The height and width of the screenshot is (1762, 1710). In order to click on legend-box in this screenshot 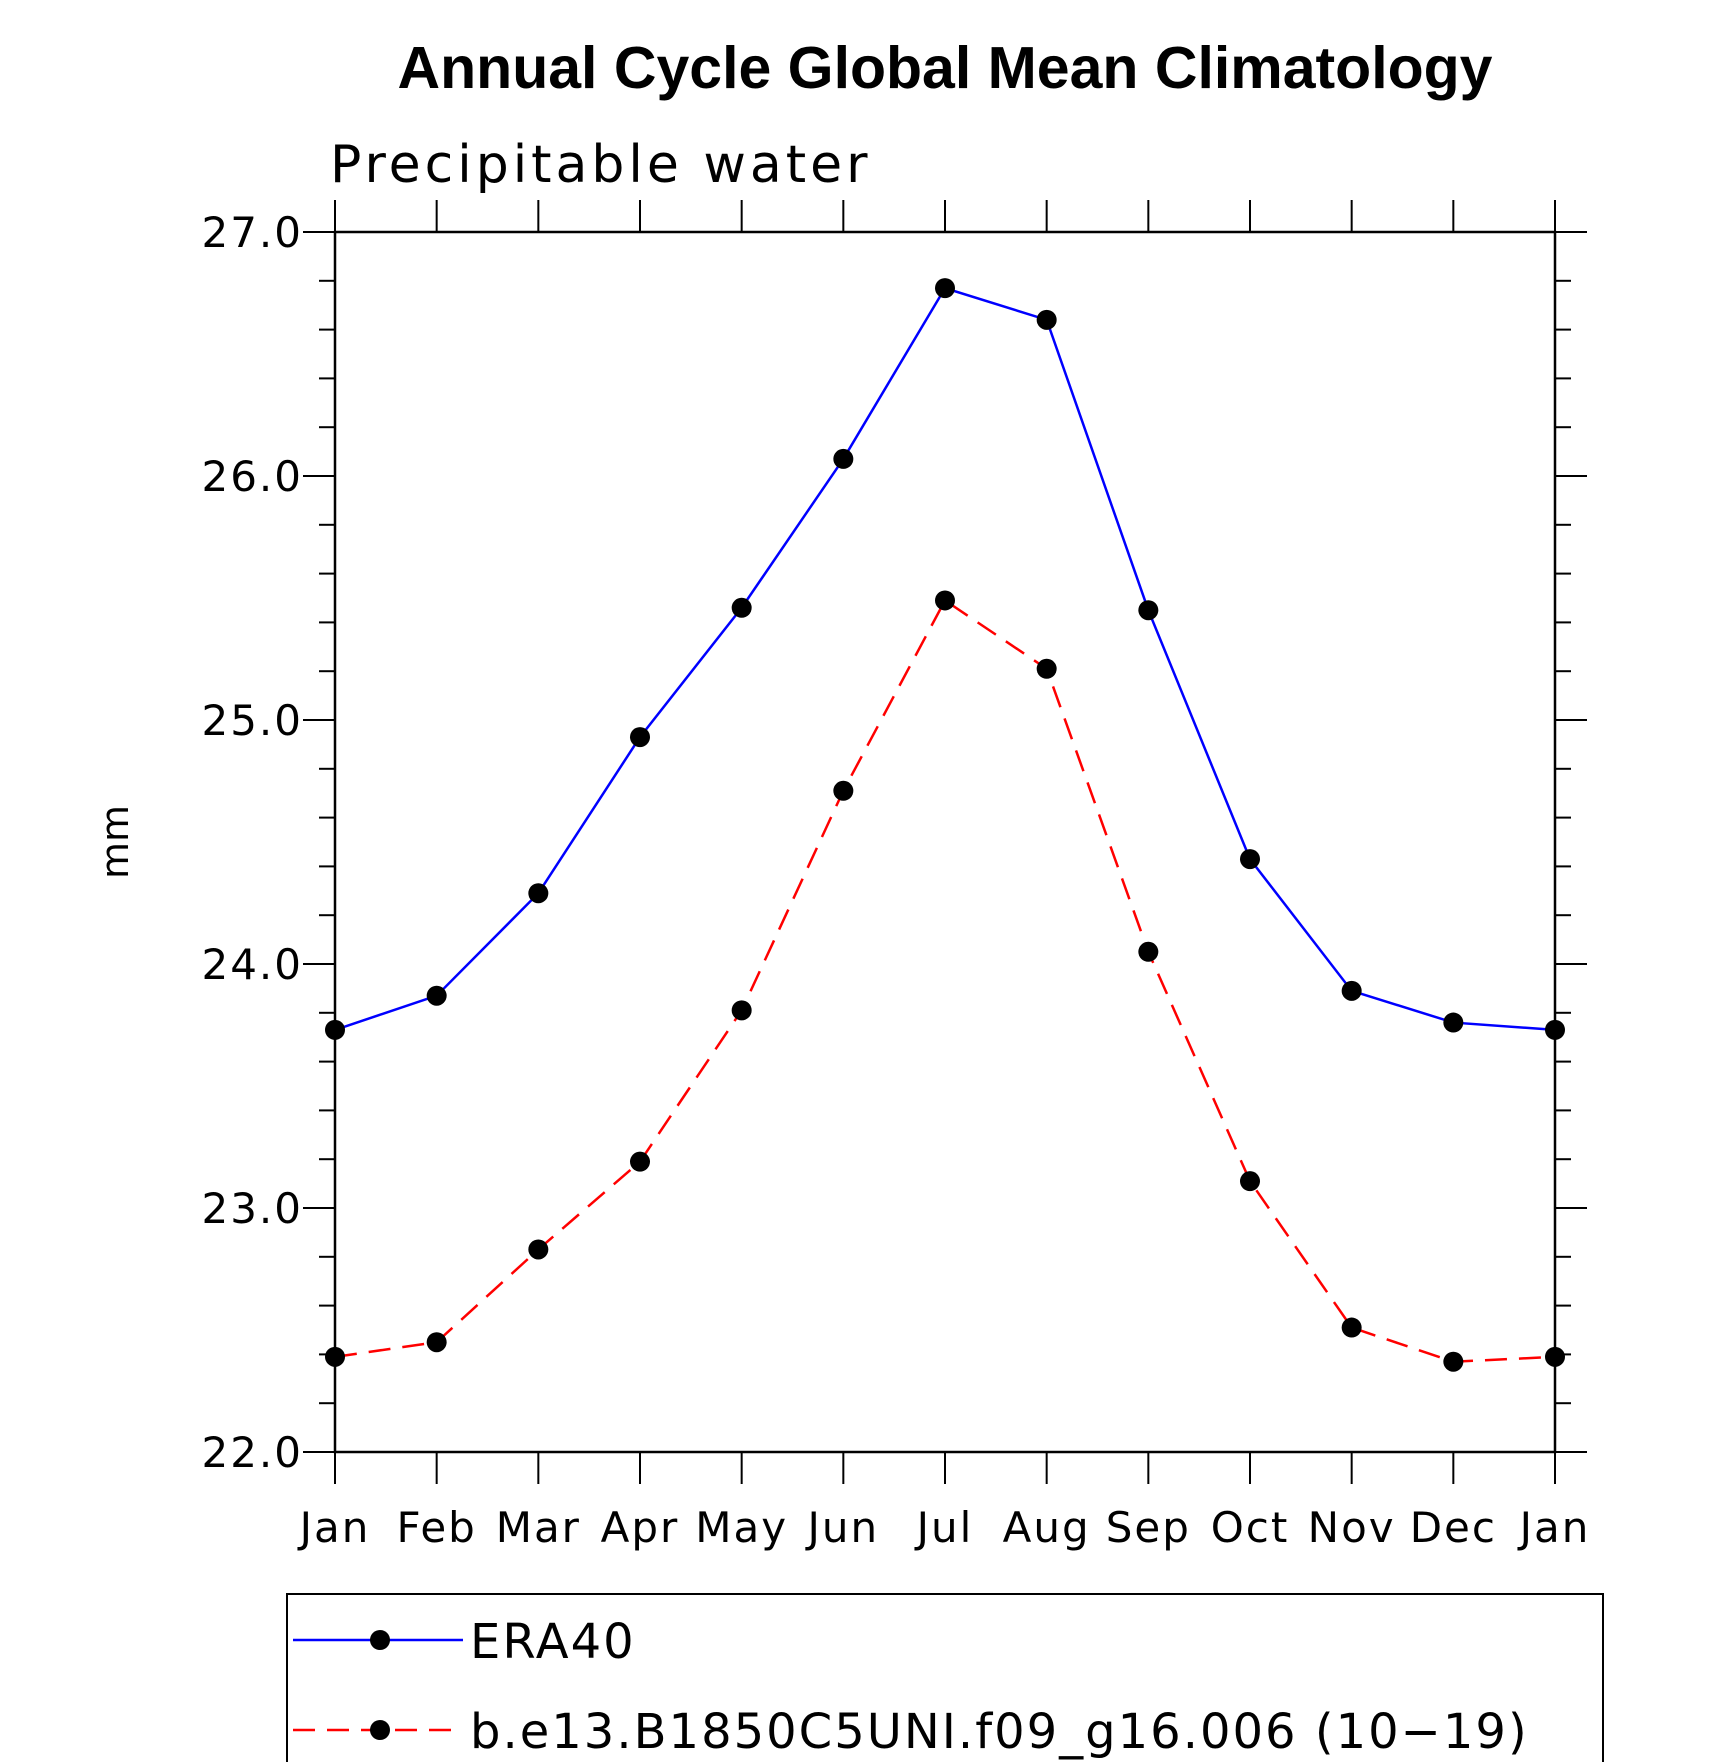, I will do `click(945, 1677)`.